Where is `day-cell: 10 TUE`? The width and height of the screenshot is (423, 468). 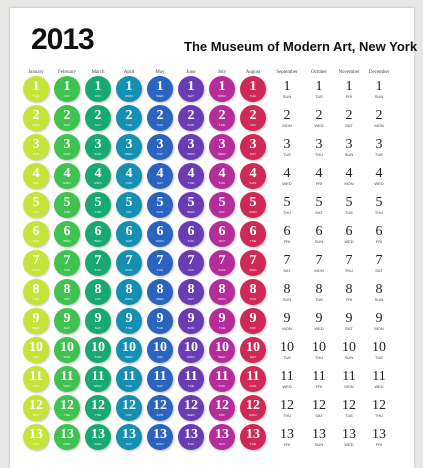 day-cell: 10 TUE is located at coordinates (287, 349).